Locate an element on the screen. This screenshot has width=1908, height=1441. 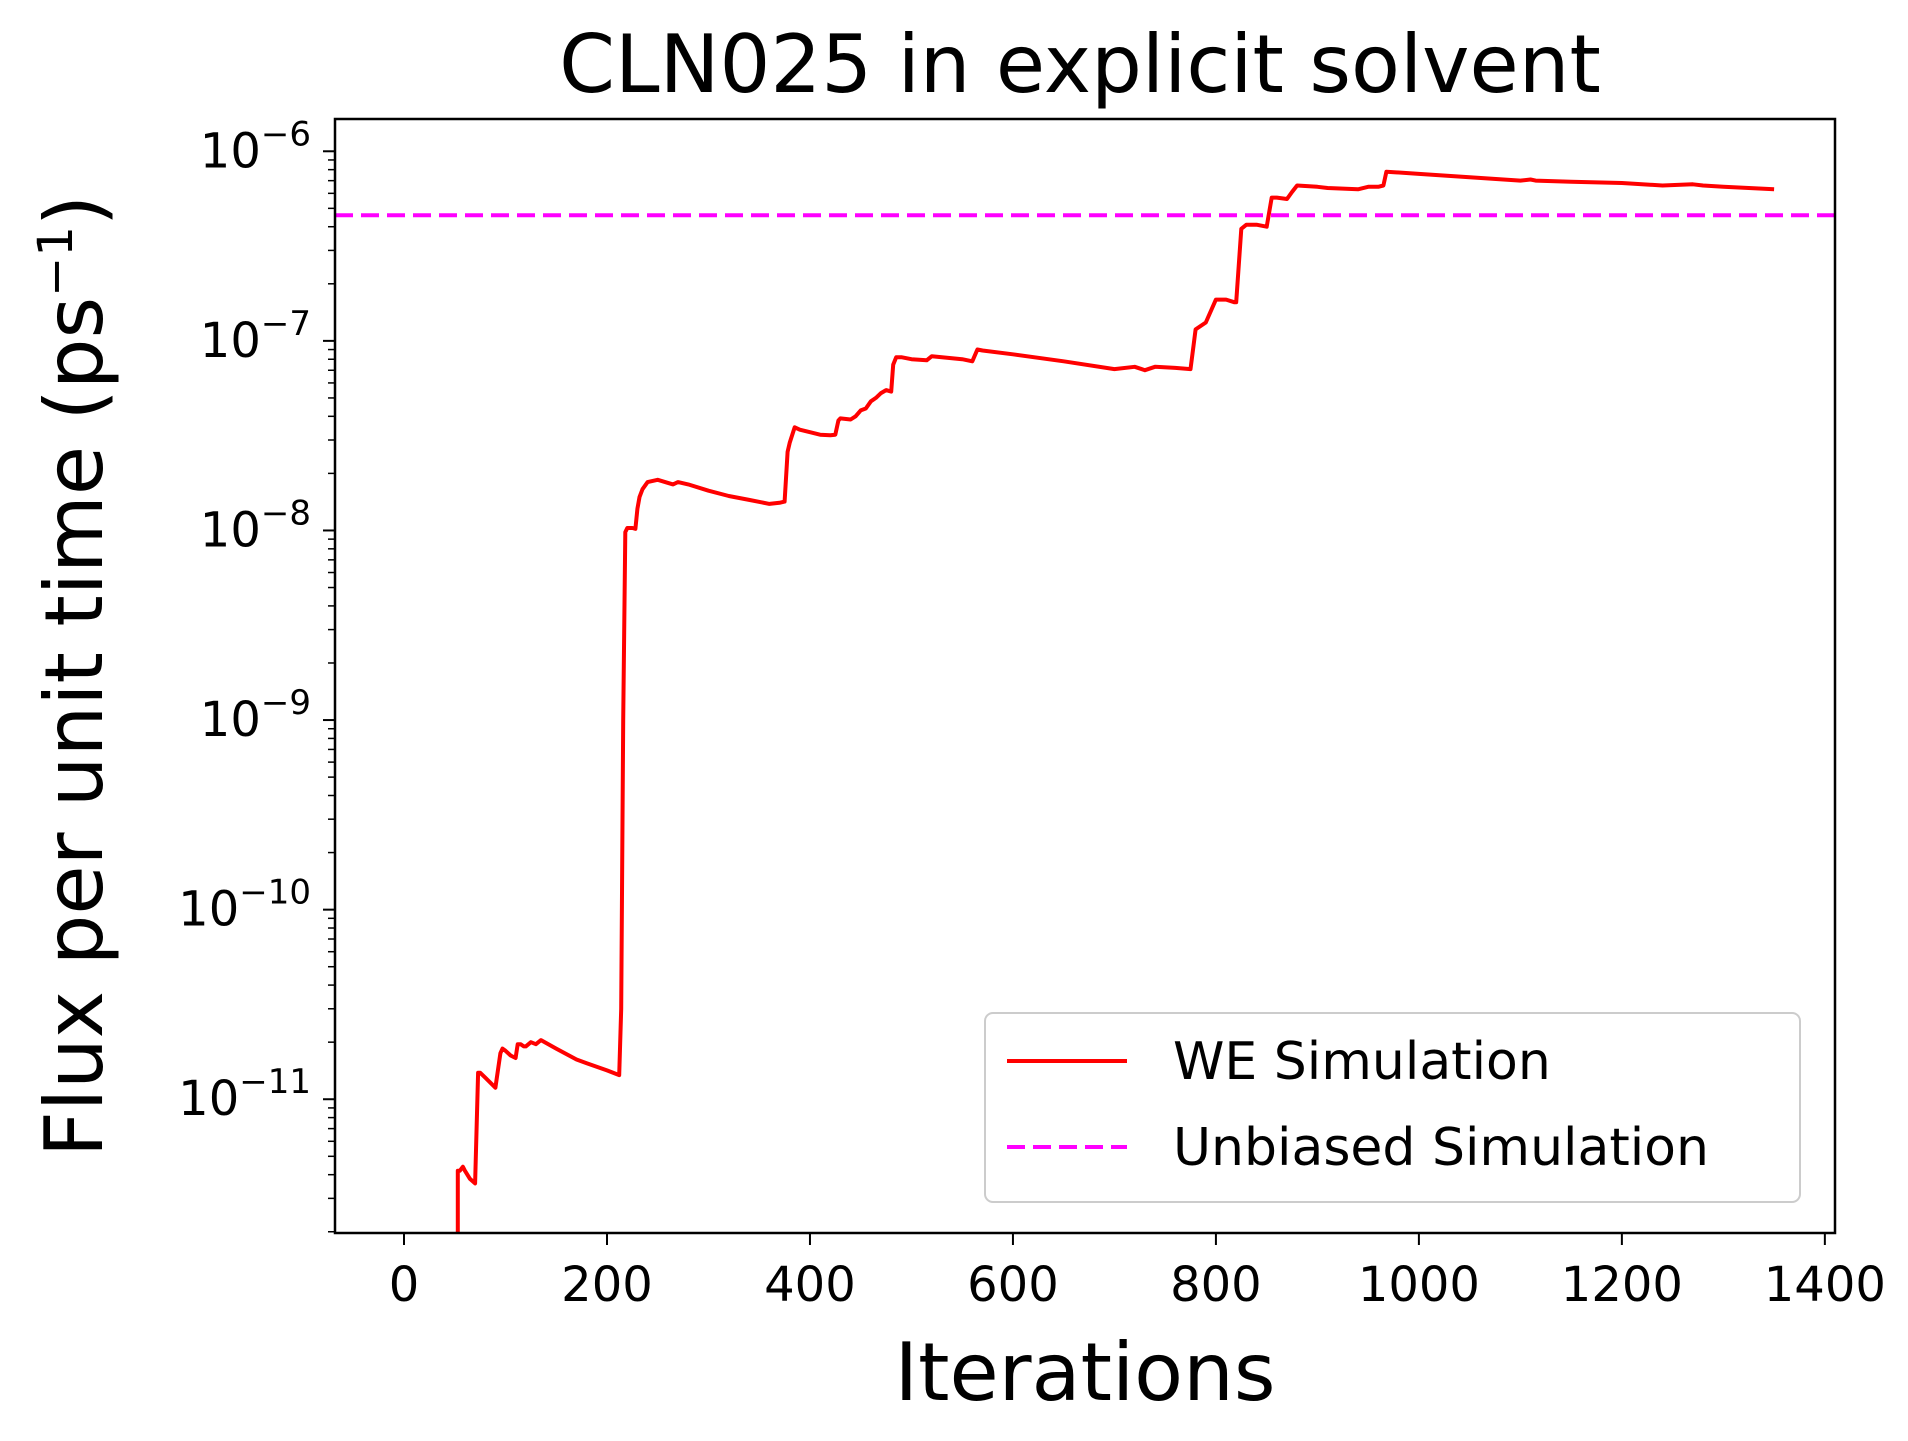
y-axis-label-close: ) is located at coordinates (74, 210).